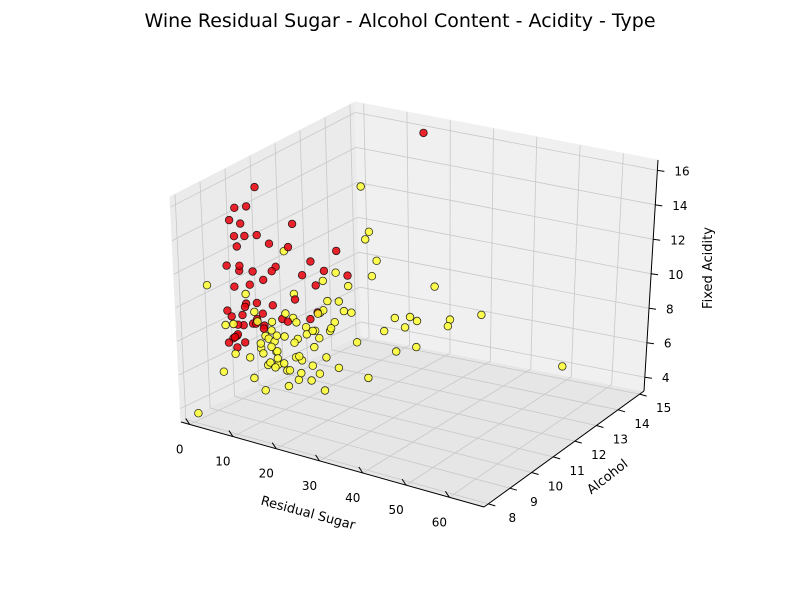  Describe the element at coordinates (681, 171) in the screenshot. I see `z-tick-label: 16` at that location.